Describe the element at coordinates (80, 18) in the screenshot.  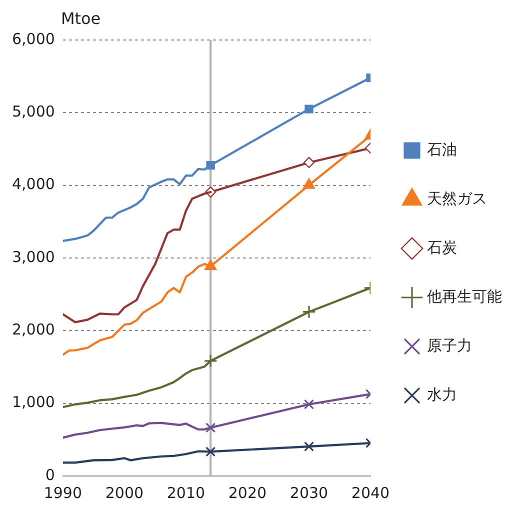
I see `y-axis-title: Mtoe` at that location.